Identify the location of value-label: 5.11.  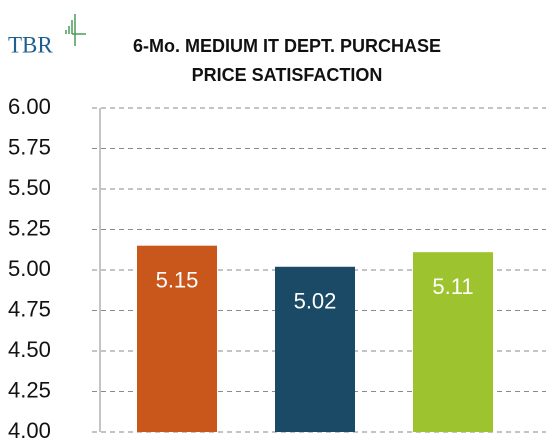
(452, 286).